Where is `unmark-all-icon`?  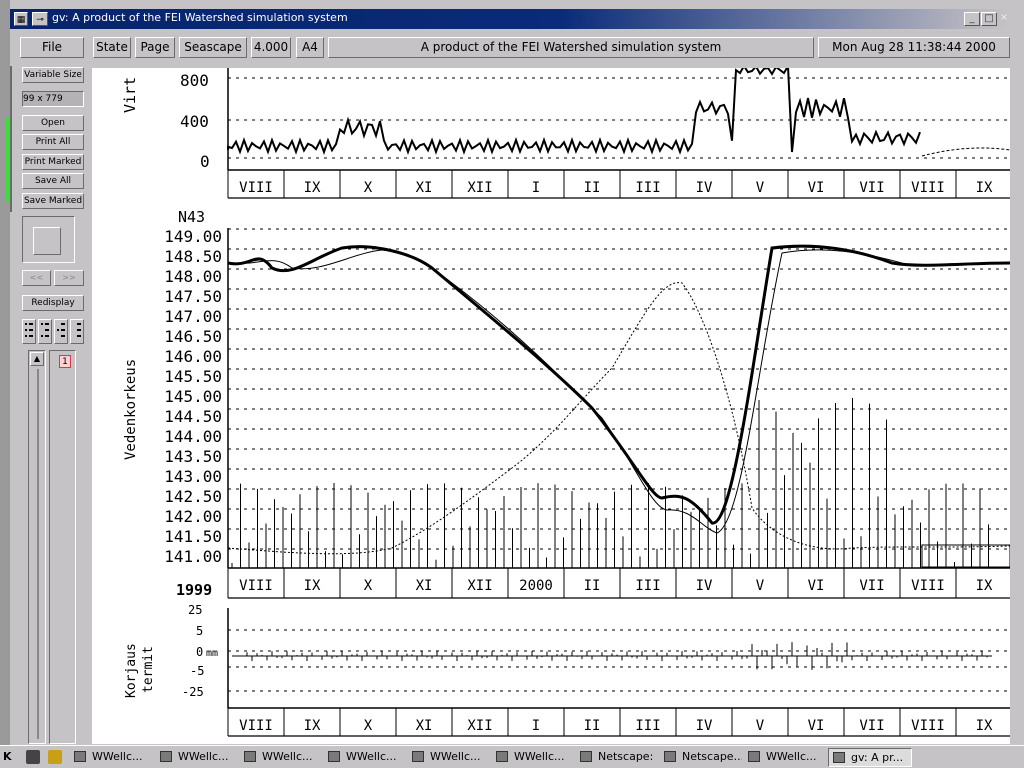
unmark-all-icon is located at coordinates (77, 331).